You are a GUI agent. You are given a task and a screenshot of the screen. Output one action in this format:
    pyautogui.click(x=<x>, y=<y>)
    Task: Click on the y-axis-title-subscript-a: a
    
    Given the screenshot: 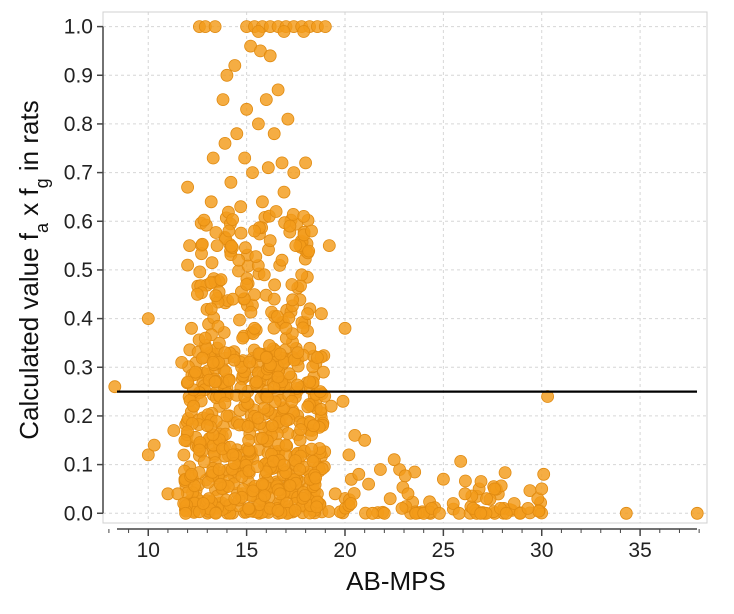 What is the action you would take?
    pyautogui.click(x=42, y=227)
    